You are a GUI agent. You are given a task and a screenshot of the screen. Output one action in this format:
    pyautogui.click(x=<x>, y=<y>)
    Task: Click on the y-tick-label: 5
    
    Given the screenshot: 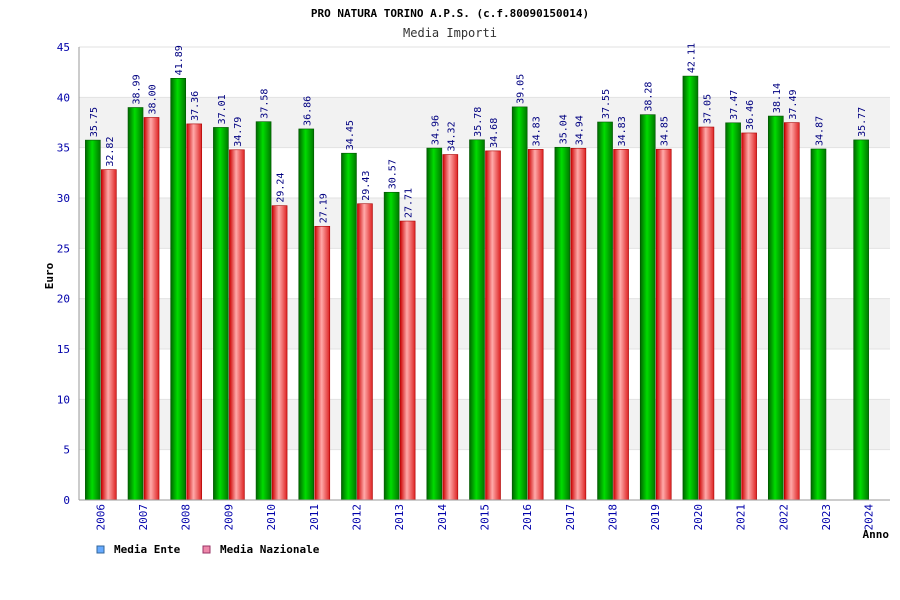 What is the action you would take?
    pyautogui.click(x=66, y=450)
    